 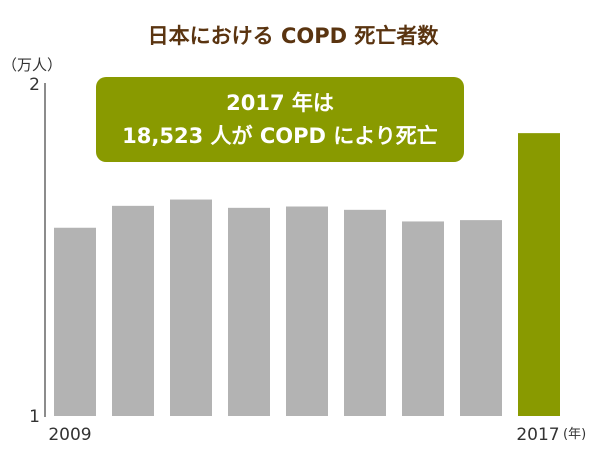 I want to click on bar-2017, so click(x=539, y=275).